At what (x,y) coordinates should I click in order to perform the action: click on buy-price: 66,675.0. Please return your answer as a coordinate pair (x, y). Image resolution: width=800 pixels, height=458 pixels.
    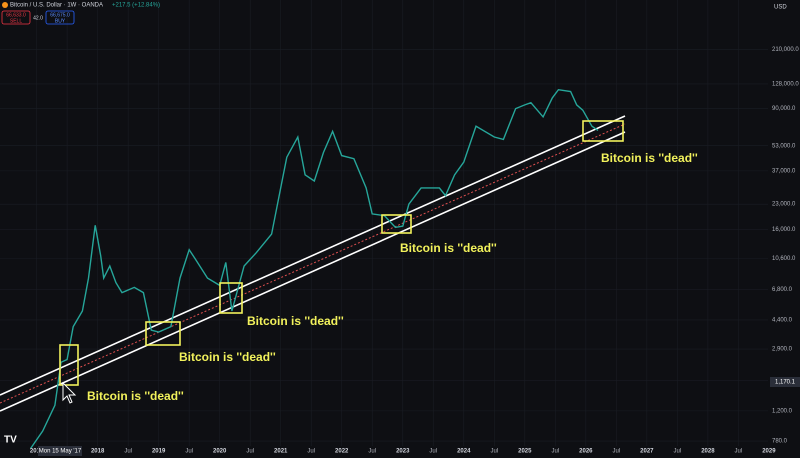
    Looking at the image, I should click on (60, 15).